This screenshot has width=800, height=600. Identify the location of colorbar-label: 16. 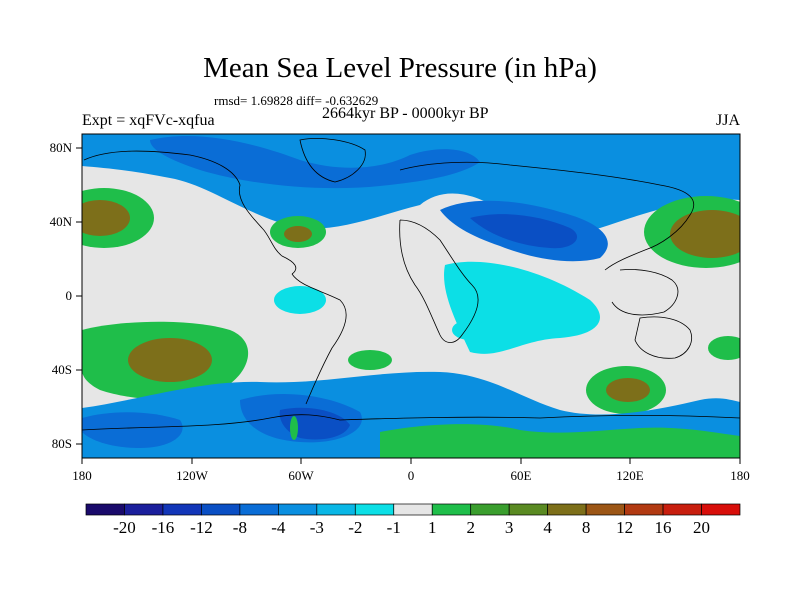
(663, 527).